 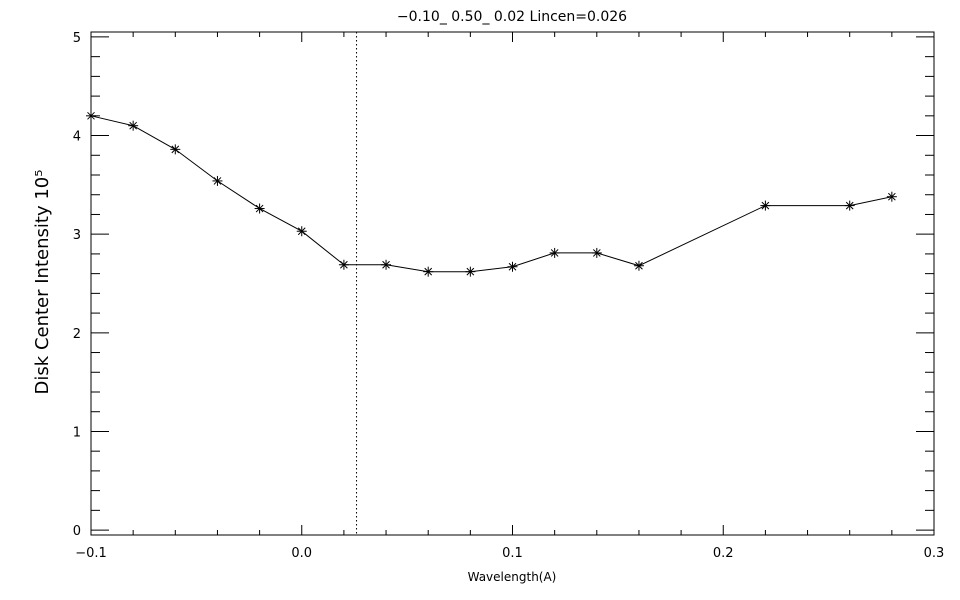 What do you see at coordinates (77, 334) in the screenshot?
I see `y-tick-label: 2` at bounding box center [77, 334].